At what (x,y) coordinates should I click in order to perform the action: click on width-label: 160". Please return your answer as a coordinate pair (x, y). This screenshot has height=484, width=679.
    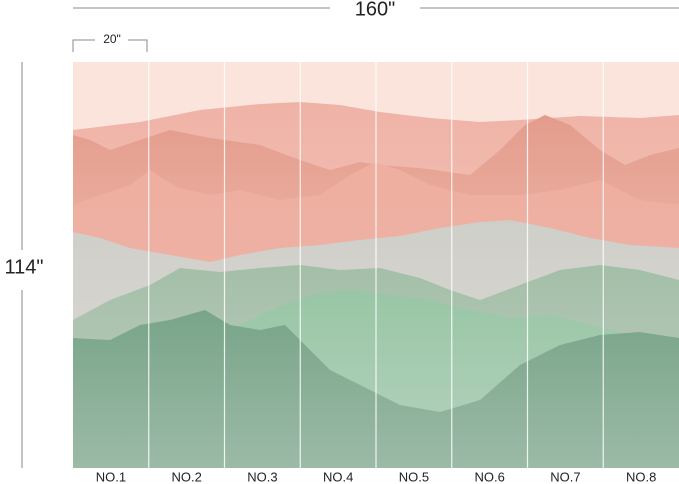
    Looking at the image, I should click on (375, 10).